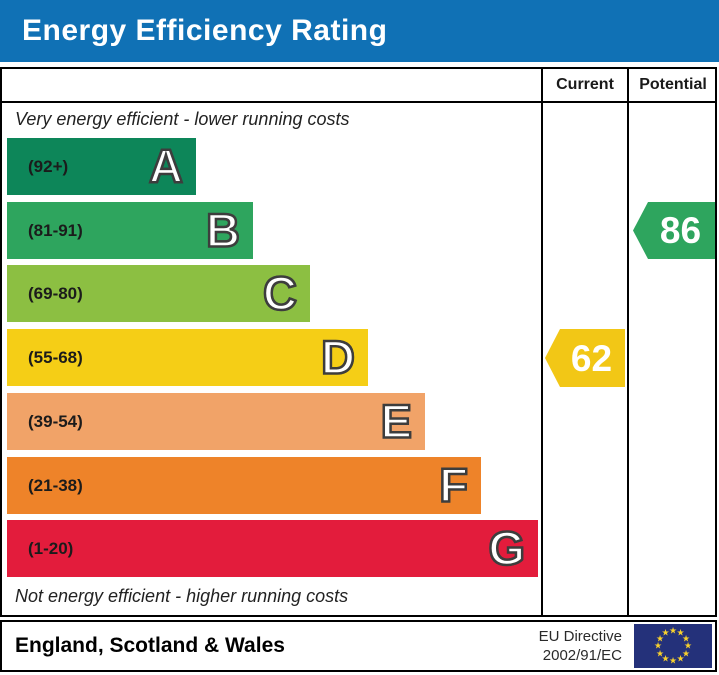 This screenshot has width=719, height=675. What do you see at coordinates (580, 636) in the screenshot?
I see `eu-directive-line1: EU Directive` at bounding box center [580, 636].